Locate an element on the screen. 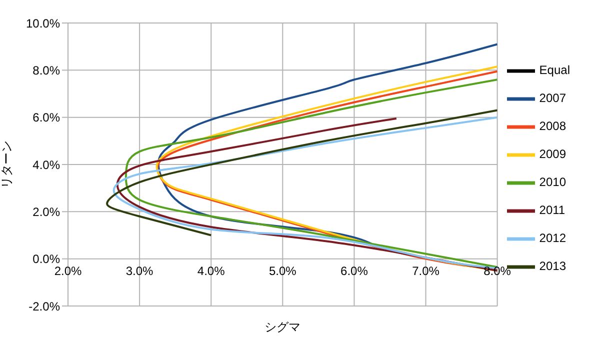  y-tick-label: -2.0% is located at coordinates (44, 306).